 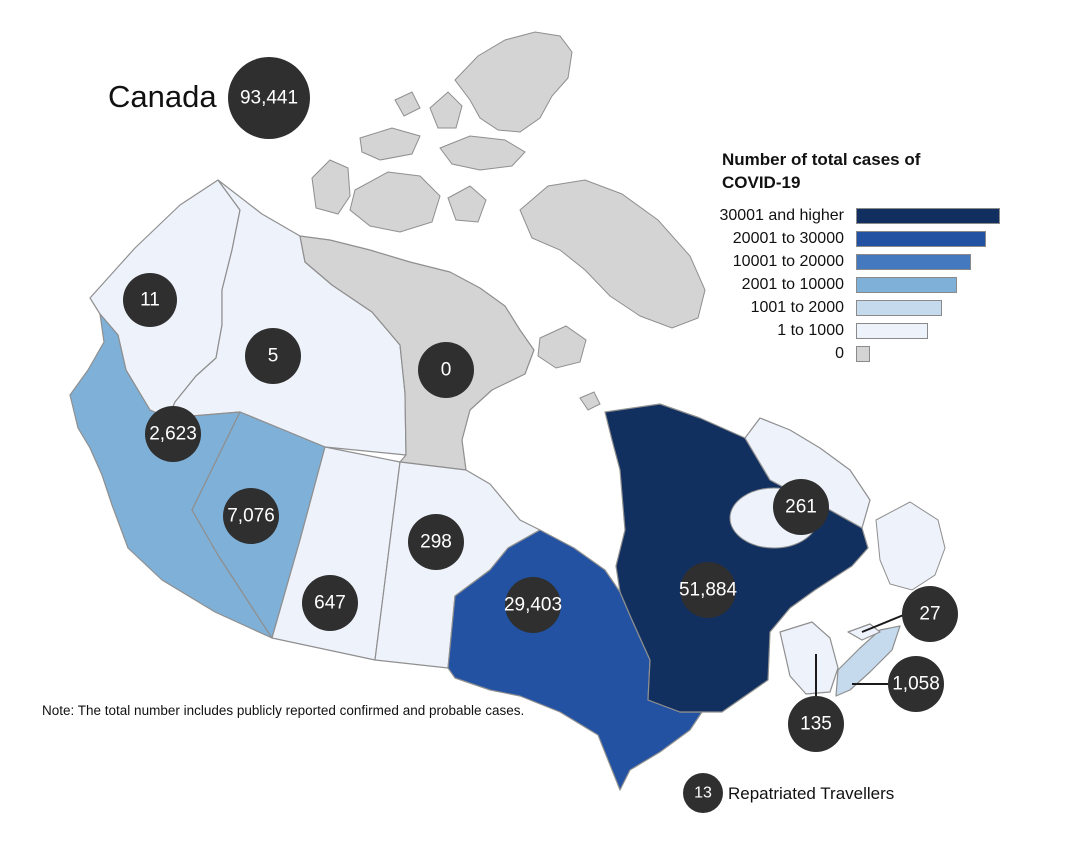 I want to click on bubble-prince-edward-island: 27, so click(x=930, y=614).